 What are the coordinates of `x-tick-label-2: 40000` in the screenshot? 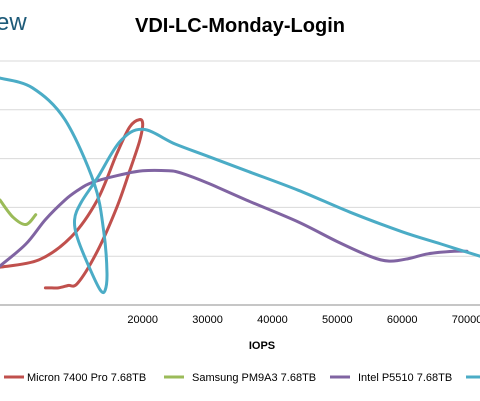 It's located at (272, 320).